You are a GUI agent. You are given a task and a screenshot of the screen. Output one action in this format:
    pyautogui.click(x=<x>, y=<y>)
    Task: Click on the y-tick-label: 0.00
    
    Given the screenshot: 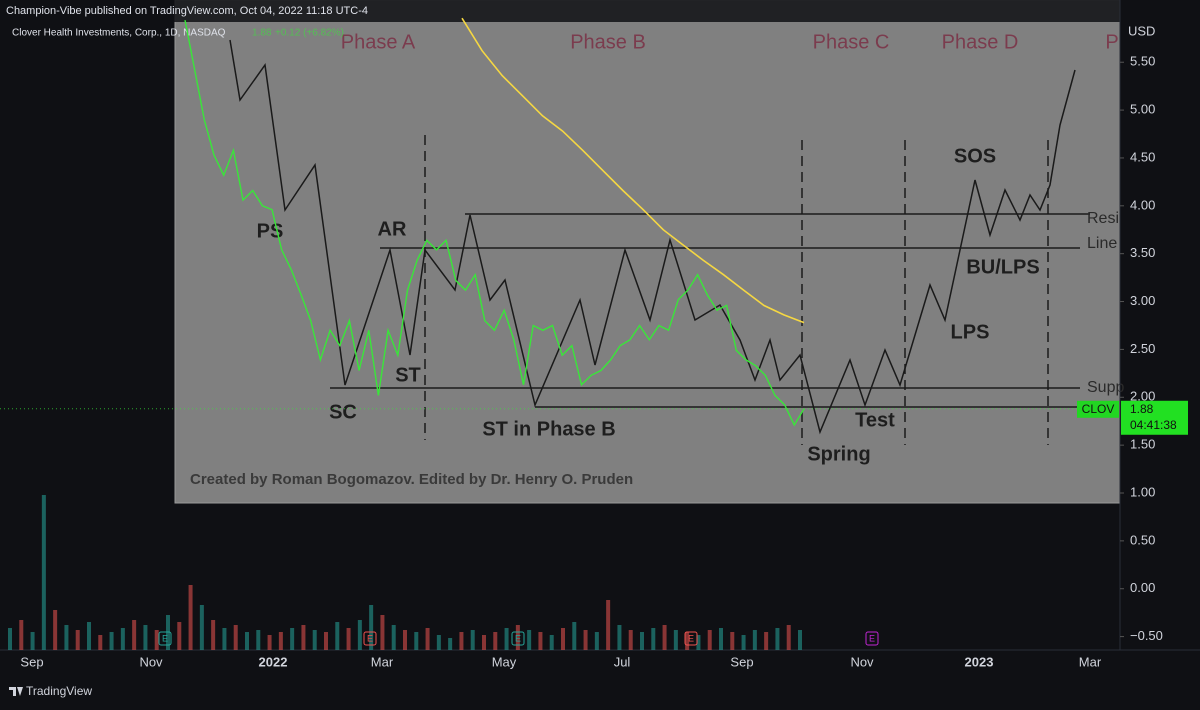 What is the action you would take?
    pyautogui.click(x=1142, y=587)
    